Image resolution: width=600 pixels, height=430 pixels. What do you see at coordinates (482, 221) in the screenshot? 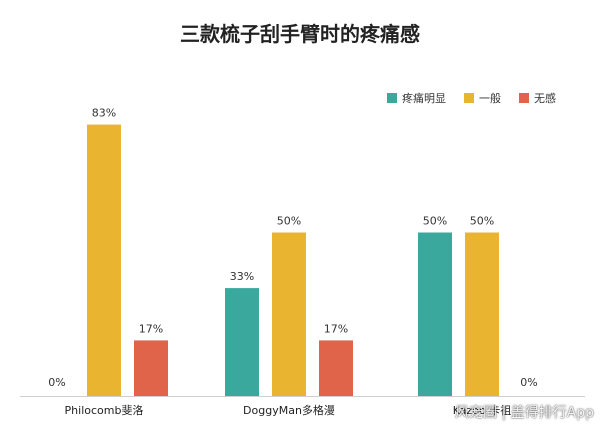
I see `data-label-3-2: 50%` at bounding box center [482, 221].